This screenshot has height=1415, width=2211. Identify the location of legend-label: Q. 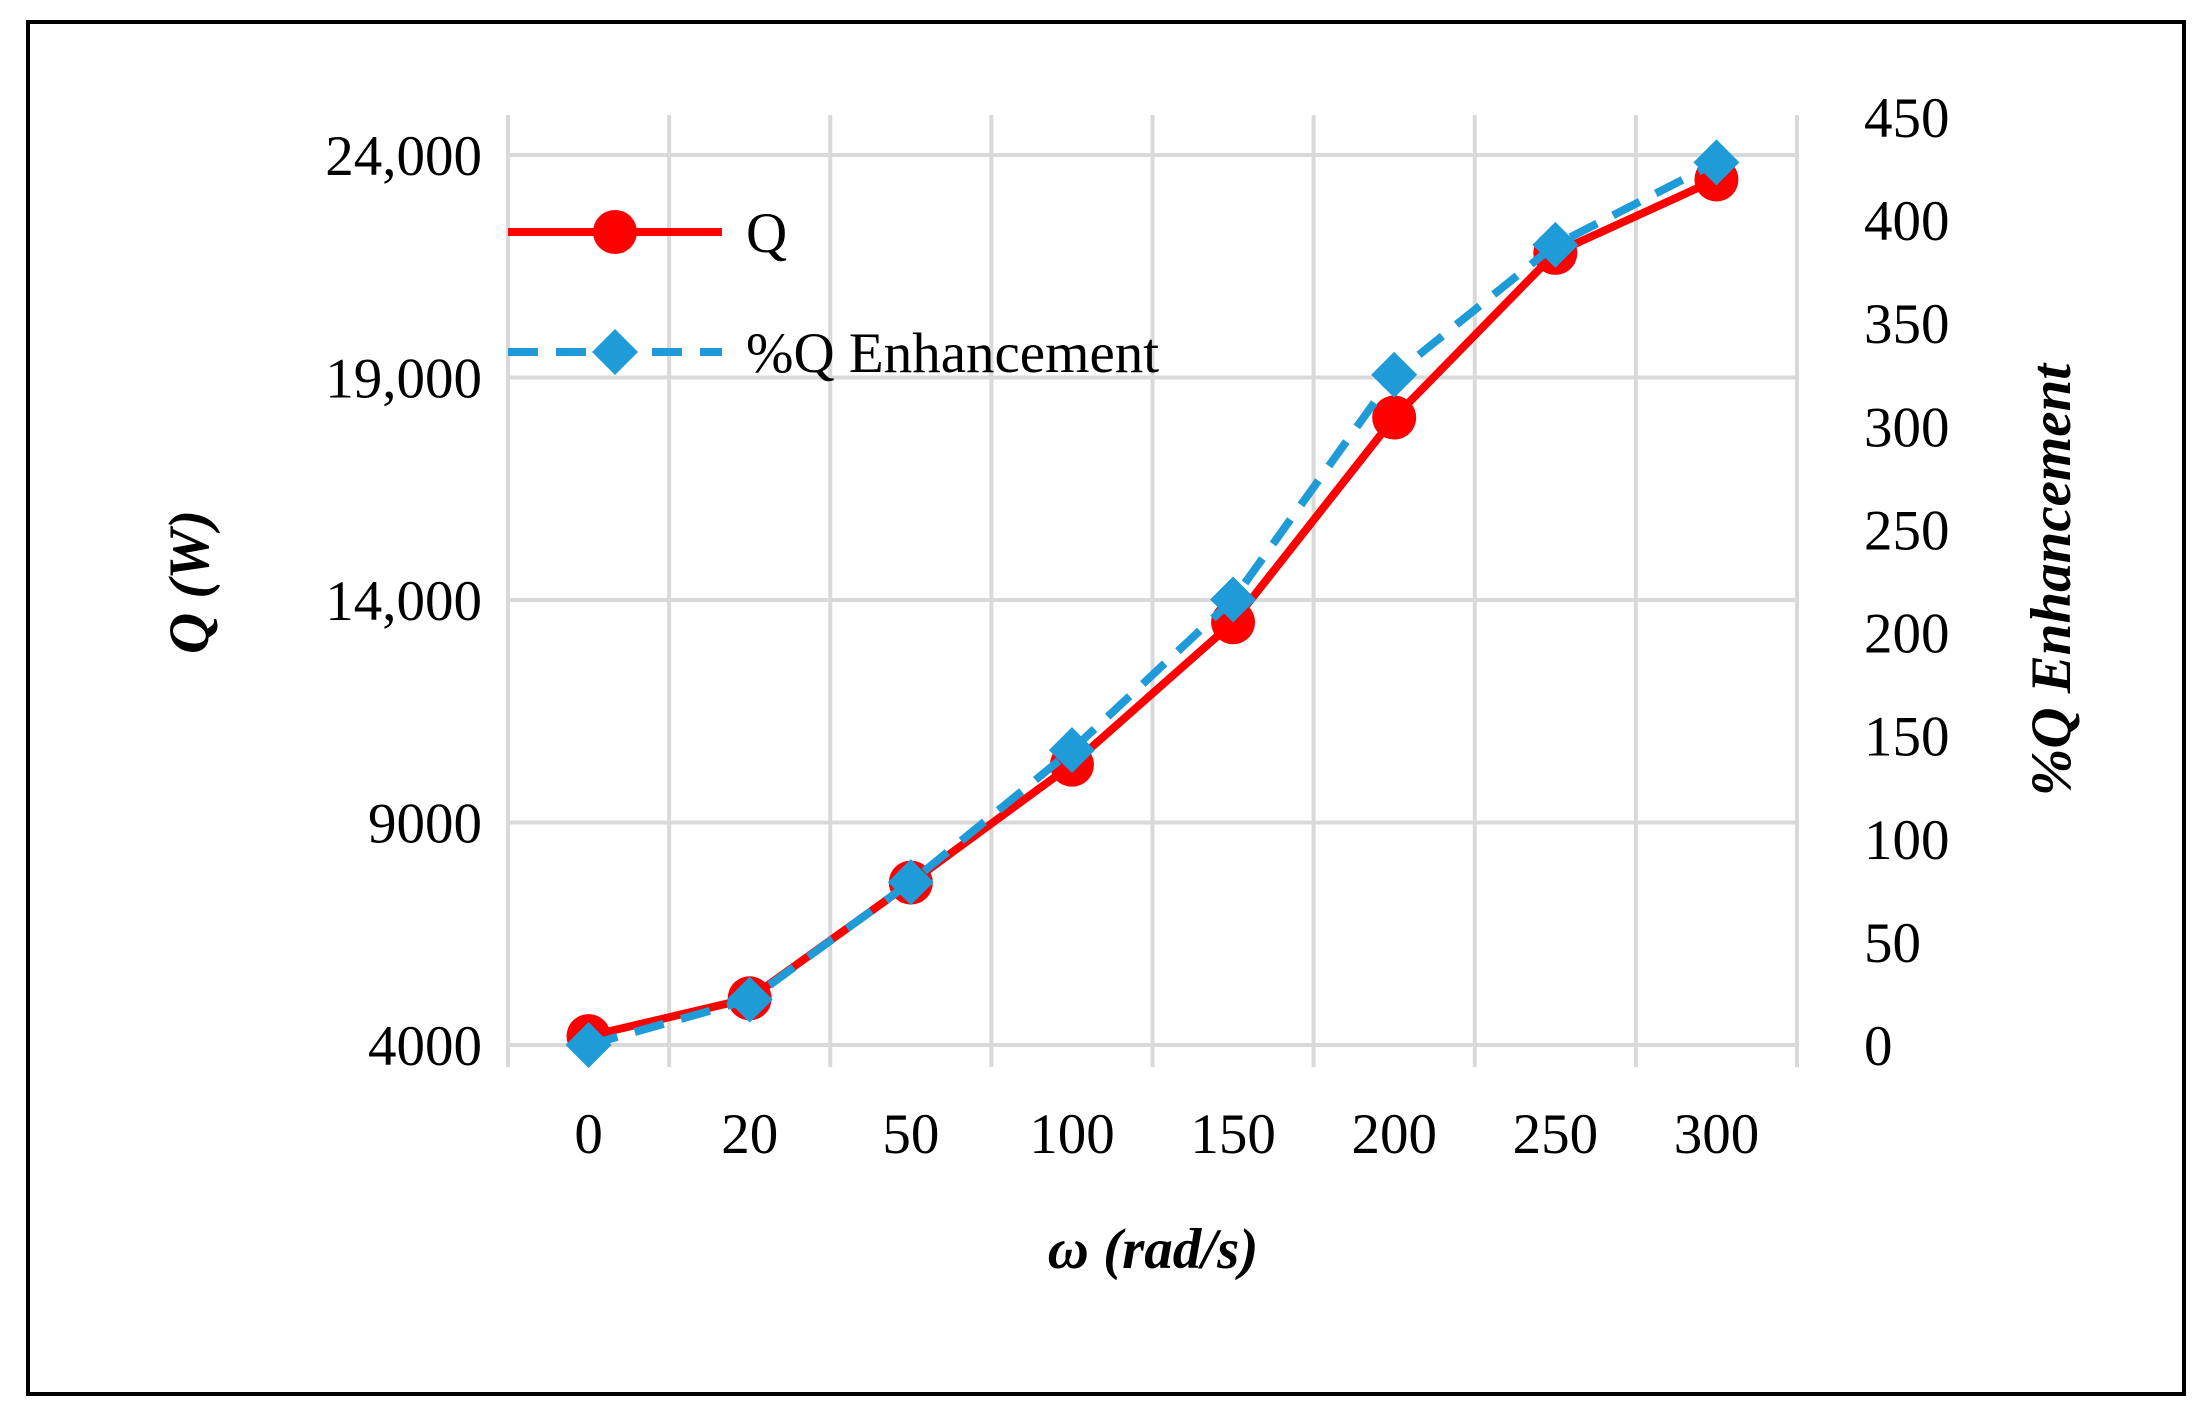
(766, 233).